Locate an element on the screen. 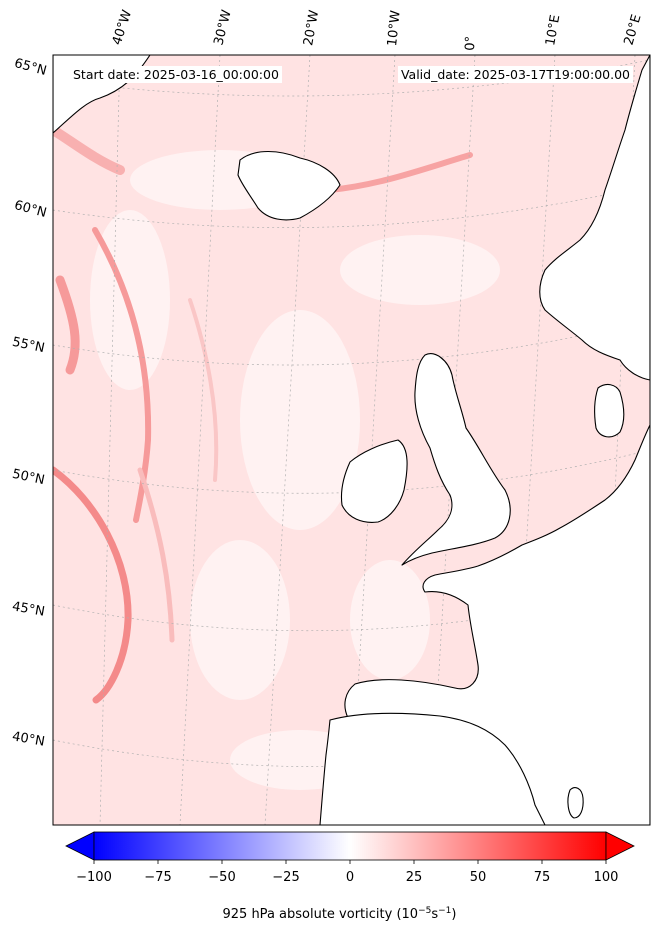  colorbar-title-mid: s is located at coordinates (435, 915).